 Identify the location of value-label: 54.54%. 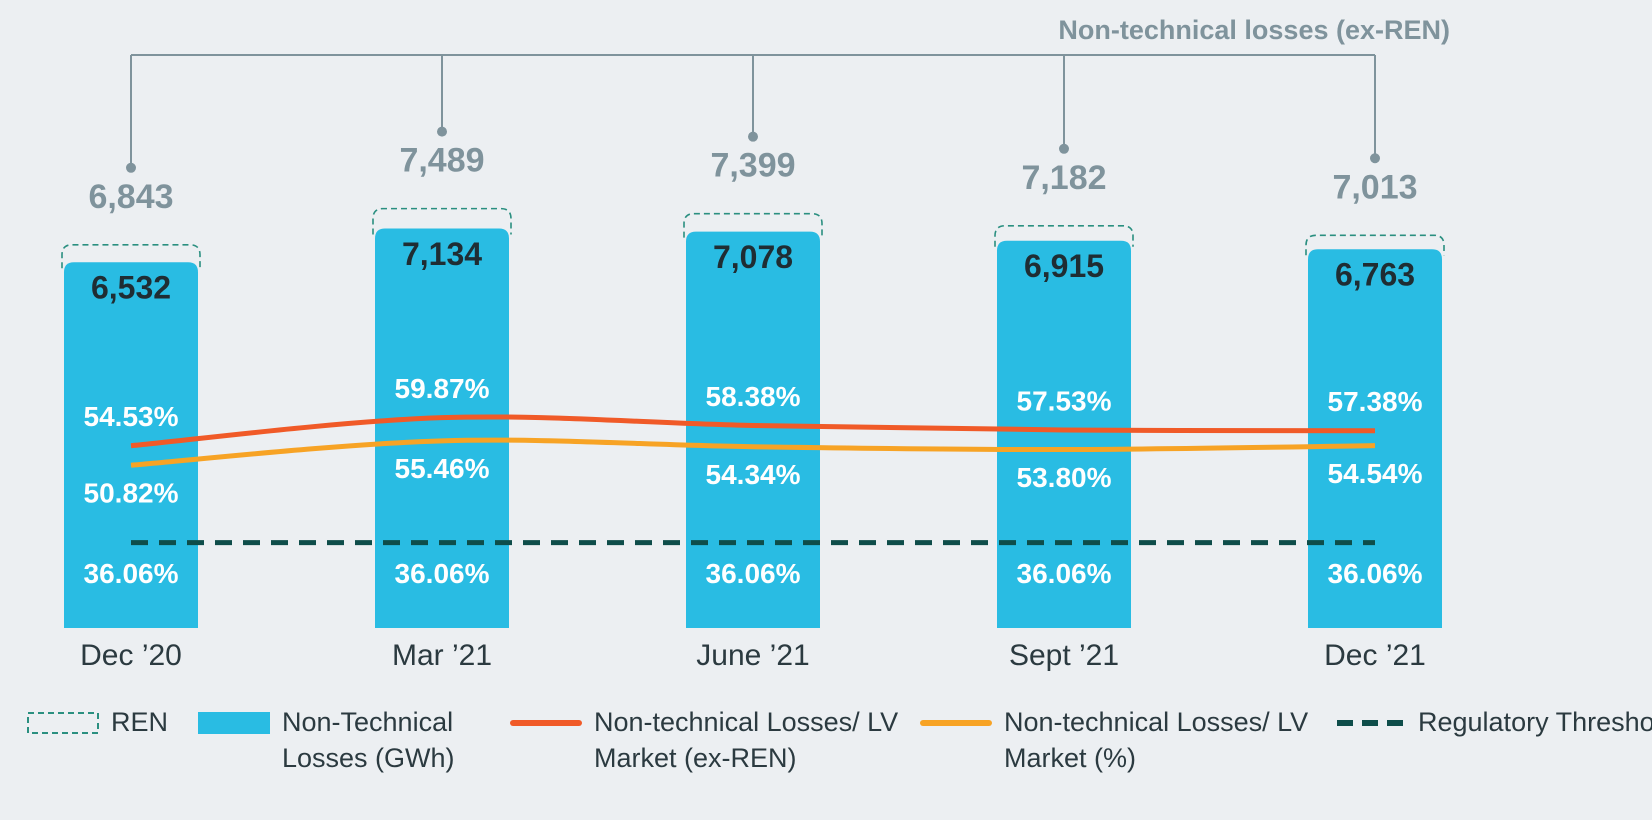
(1375, 473).